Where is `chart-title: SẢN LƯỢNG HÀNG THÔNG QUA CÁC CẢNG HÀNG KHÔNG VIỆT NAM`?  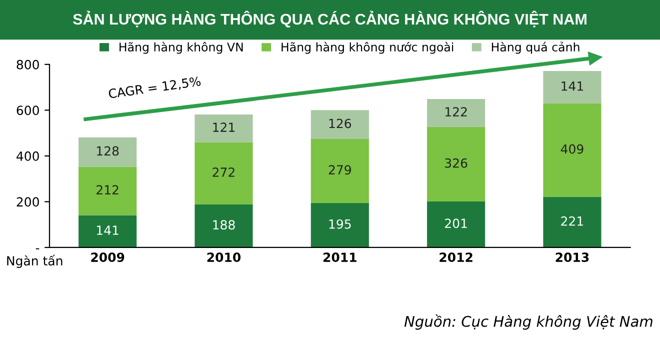 chart-title: SẢN LƯỢNG HÀNG THÔNG QUA CÁC CẢNG HÀNG KHÔNG VIỆT NAM is located at coordinates (329, 19).